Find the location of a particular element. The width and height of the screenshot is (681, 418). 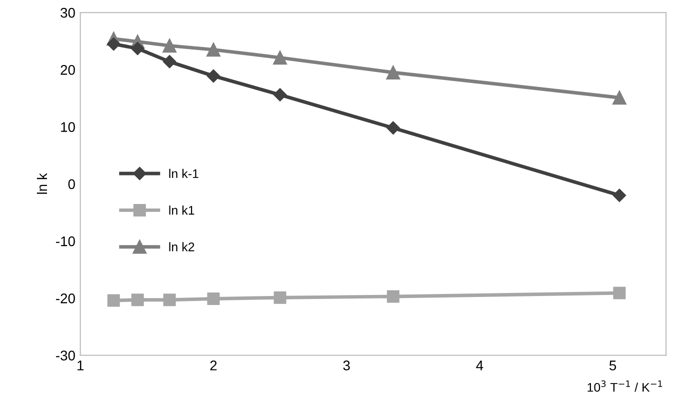

x-axis-title: 10$^{3}$ T$^{−1}$ / K$^{−1}$ is located at coordinates (625, 386).